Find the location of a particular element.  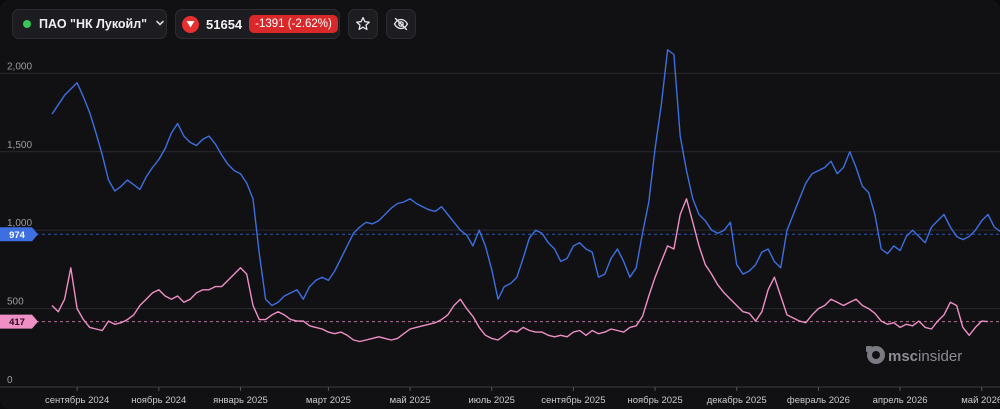

x-tick-label: май 2025 is located at coordinates (410, 400).